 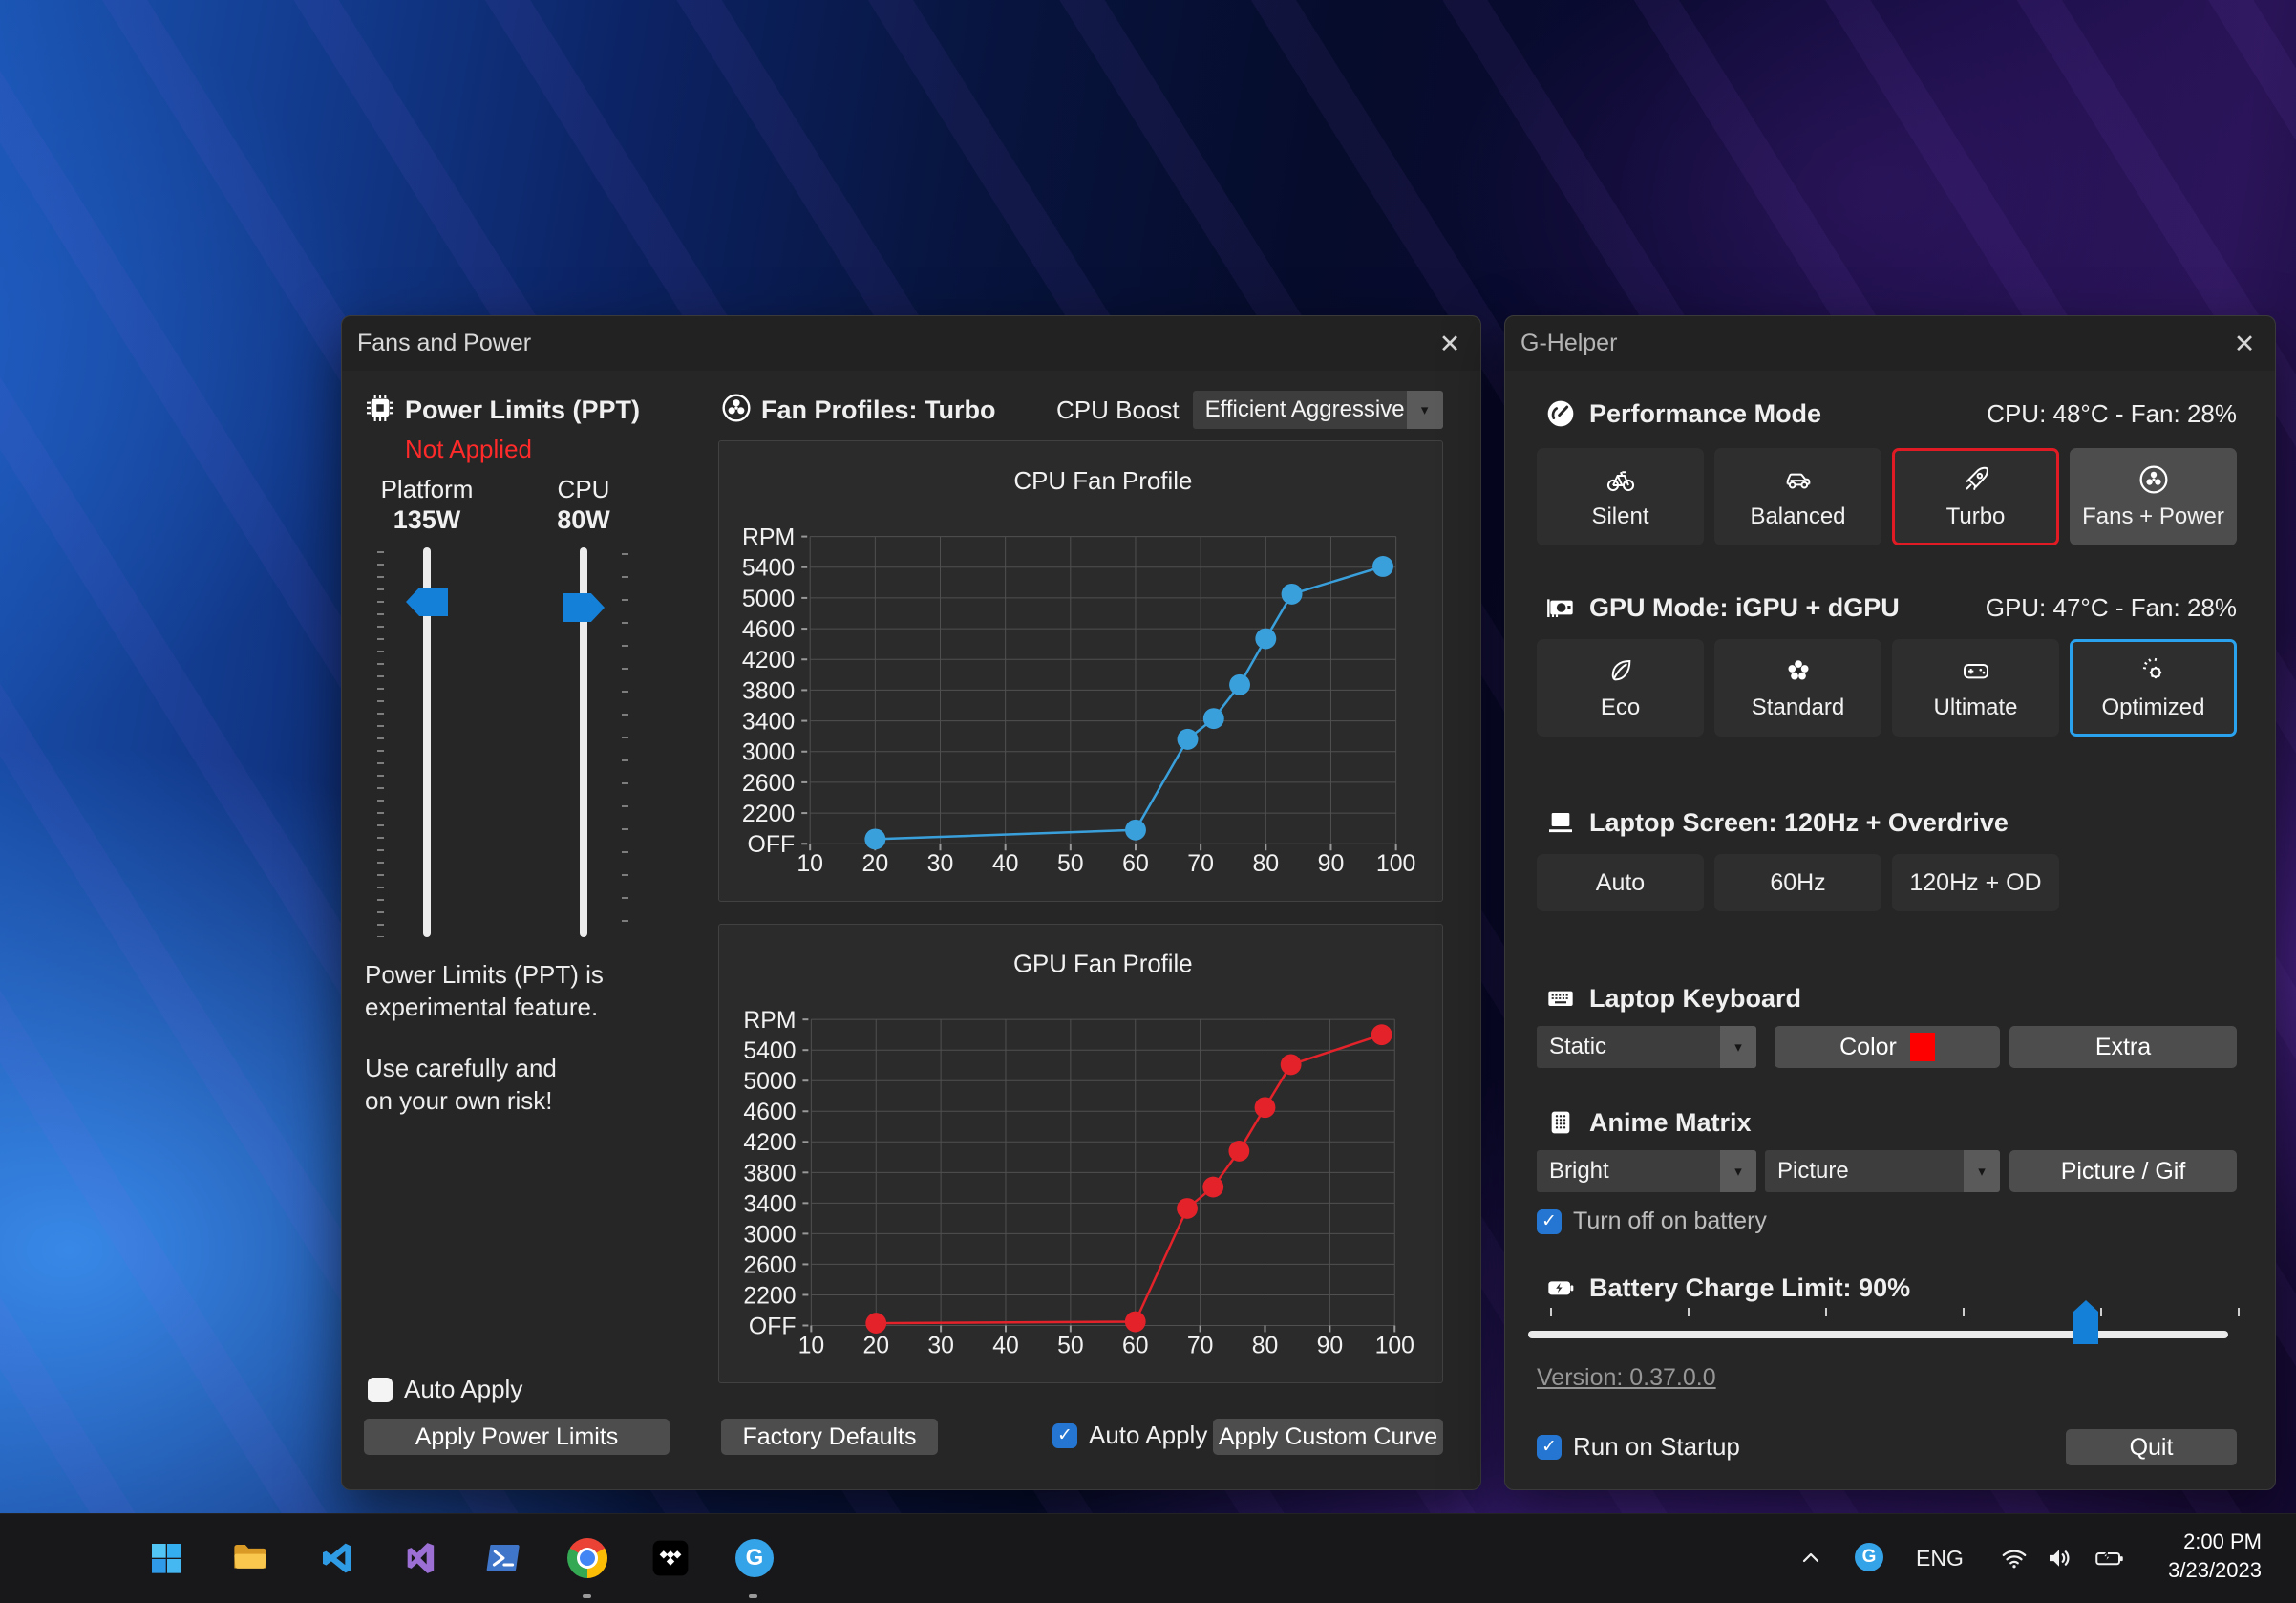 What do you see at coordinates (1148, 1558) in the screenshot?
I see `taskbar: G G ENG 2:00 PM 3/23/2023` at bounding box center [1148, 1558].